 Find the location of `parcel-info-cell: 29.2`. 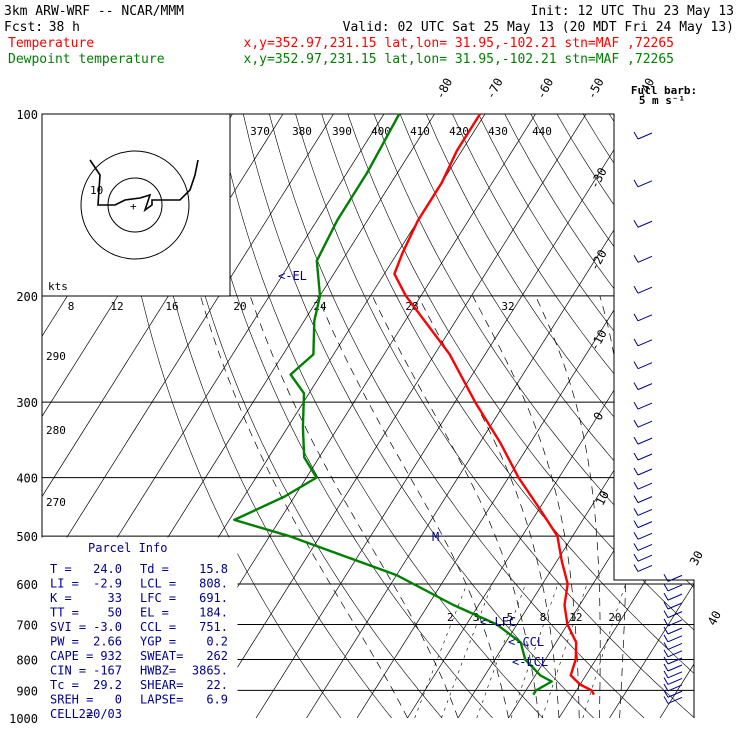

parcel-info-cell: 29.2 is located at coordinates (107, 685).